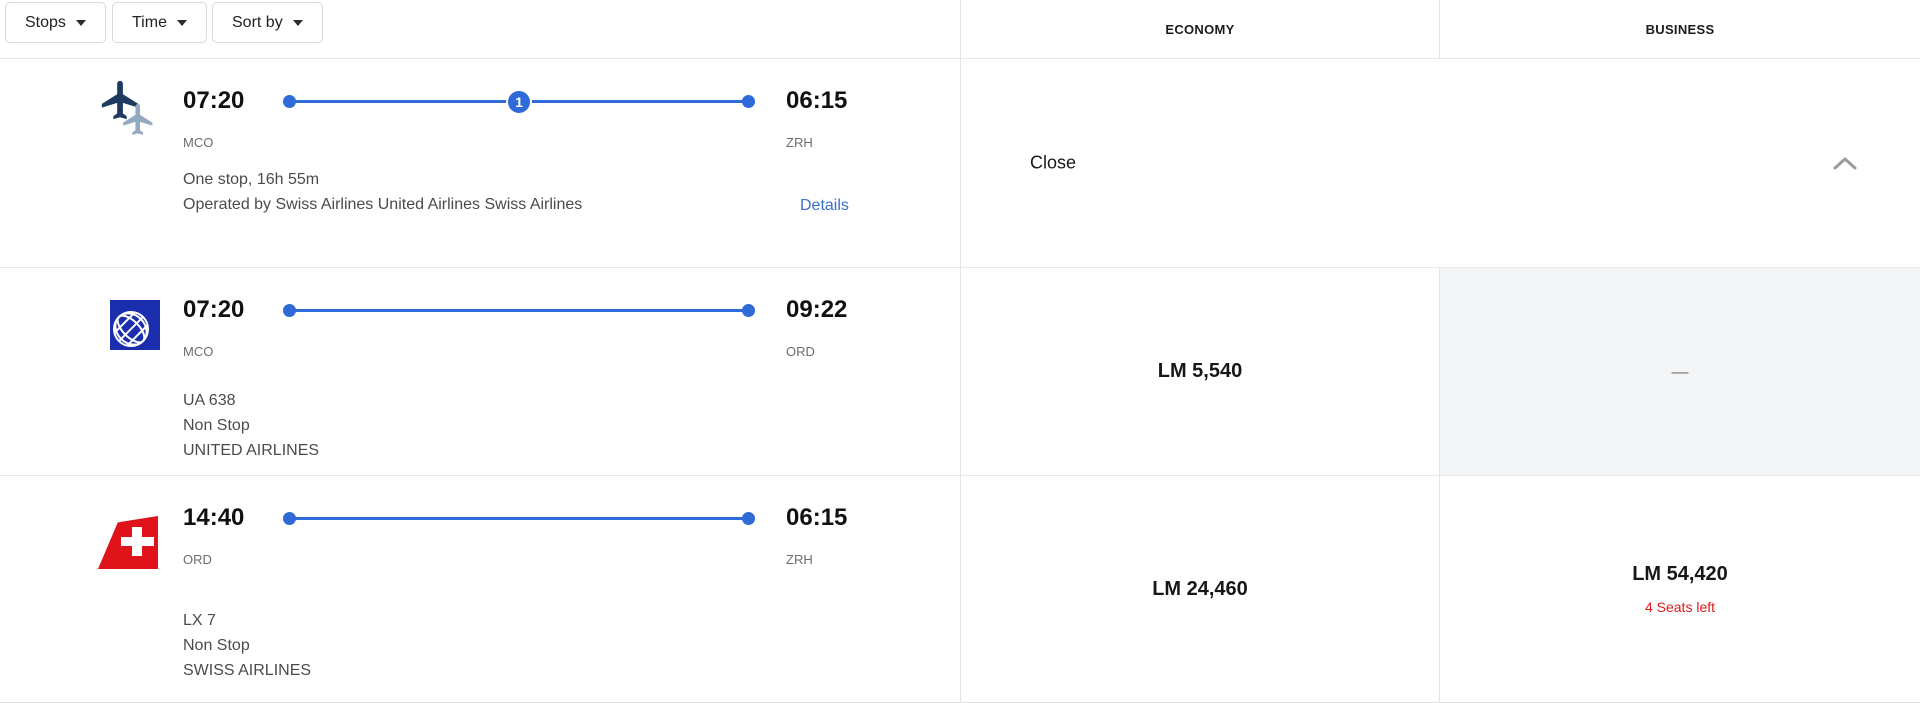 Image resolution: width=1920 pixels, height=703 pixels. I want to click on departure-airport-code: ORD, so click(197, 559).